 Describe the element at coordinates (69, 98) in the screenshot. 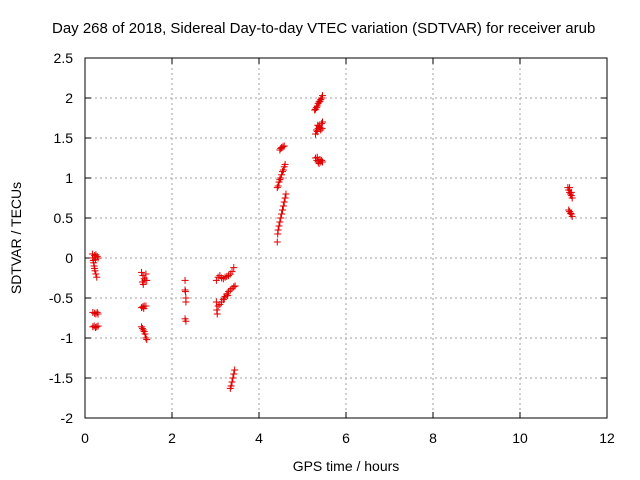

I see `y-tick-label: 2` at that location.